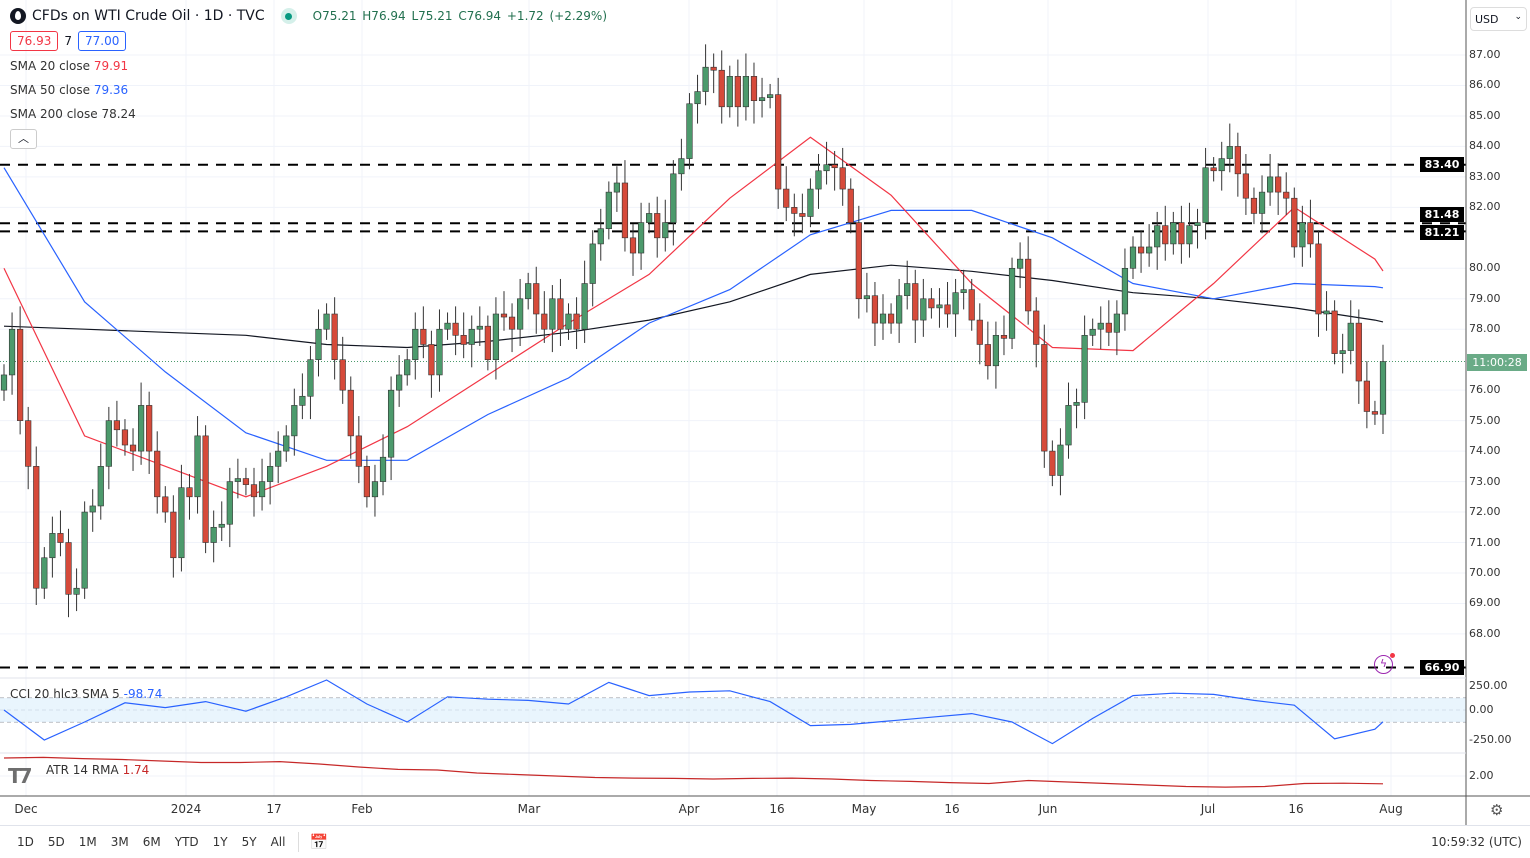 This screenshot has width=1530, height=858. Describe the element at coordinates (1490, 739) in the screenshot. I see `cci-axis-label: -250.00` at that location.